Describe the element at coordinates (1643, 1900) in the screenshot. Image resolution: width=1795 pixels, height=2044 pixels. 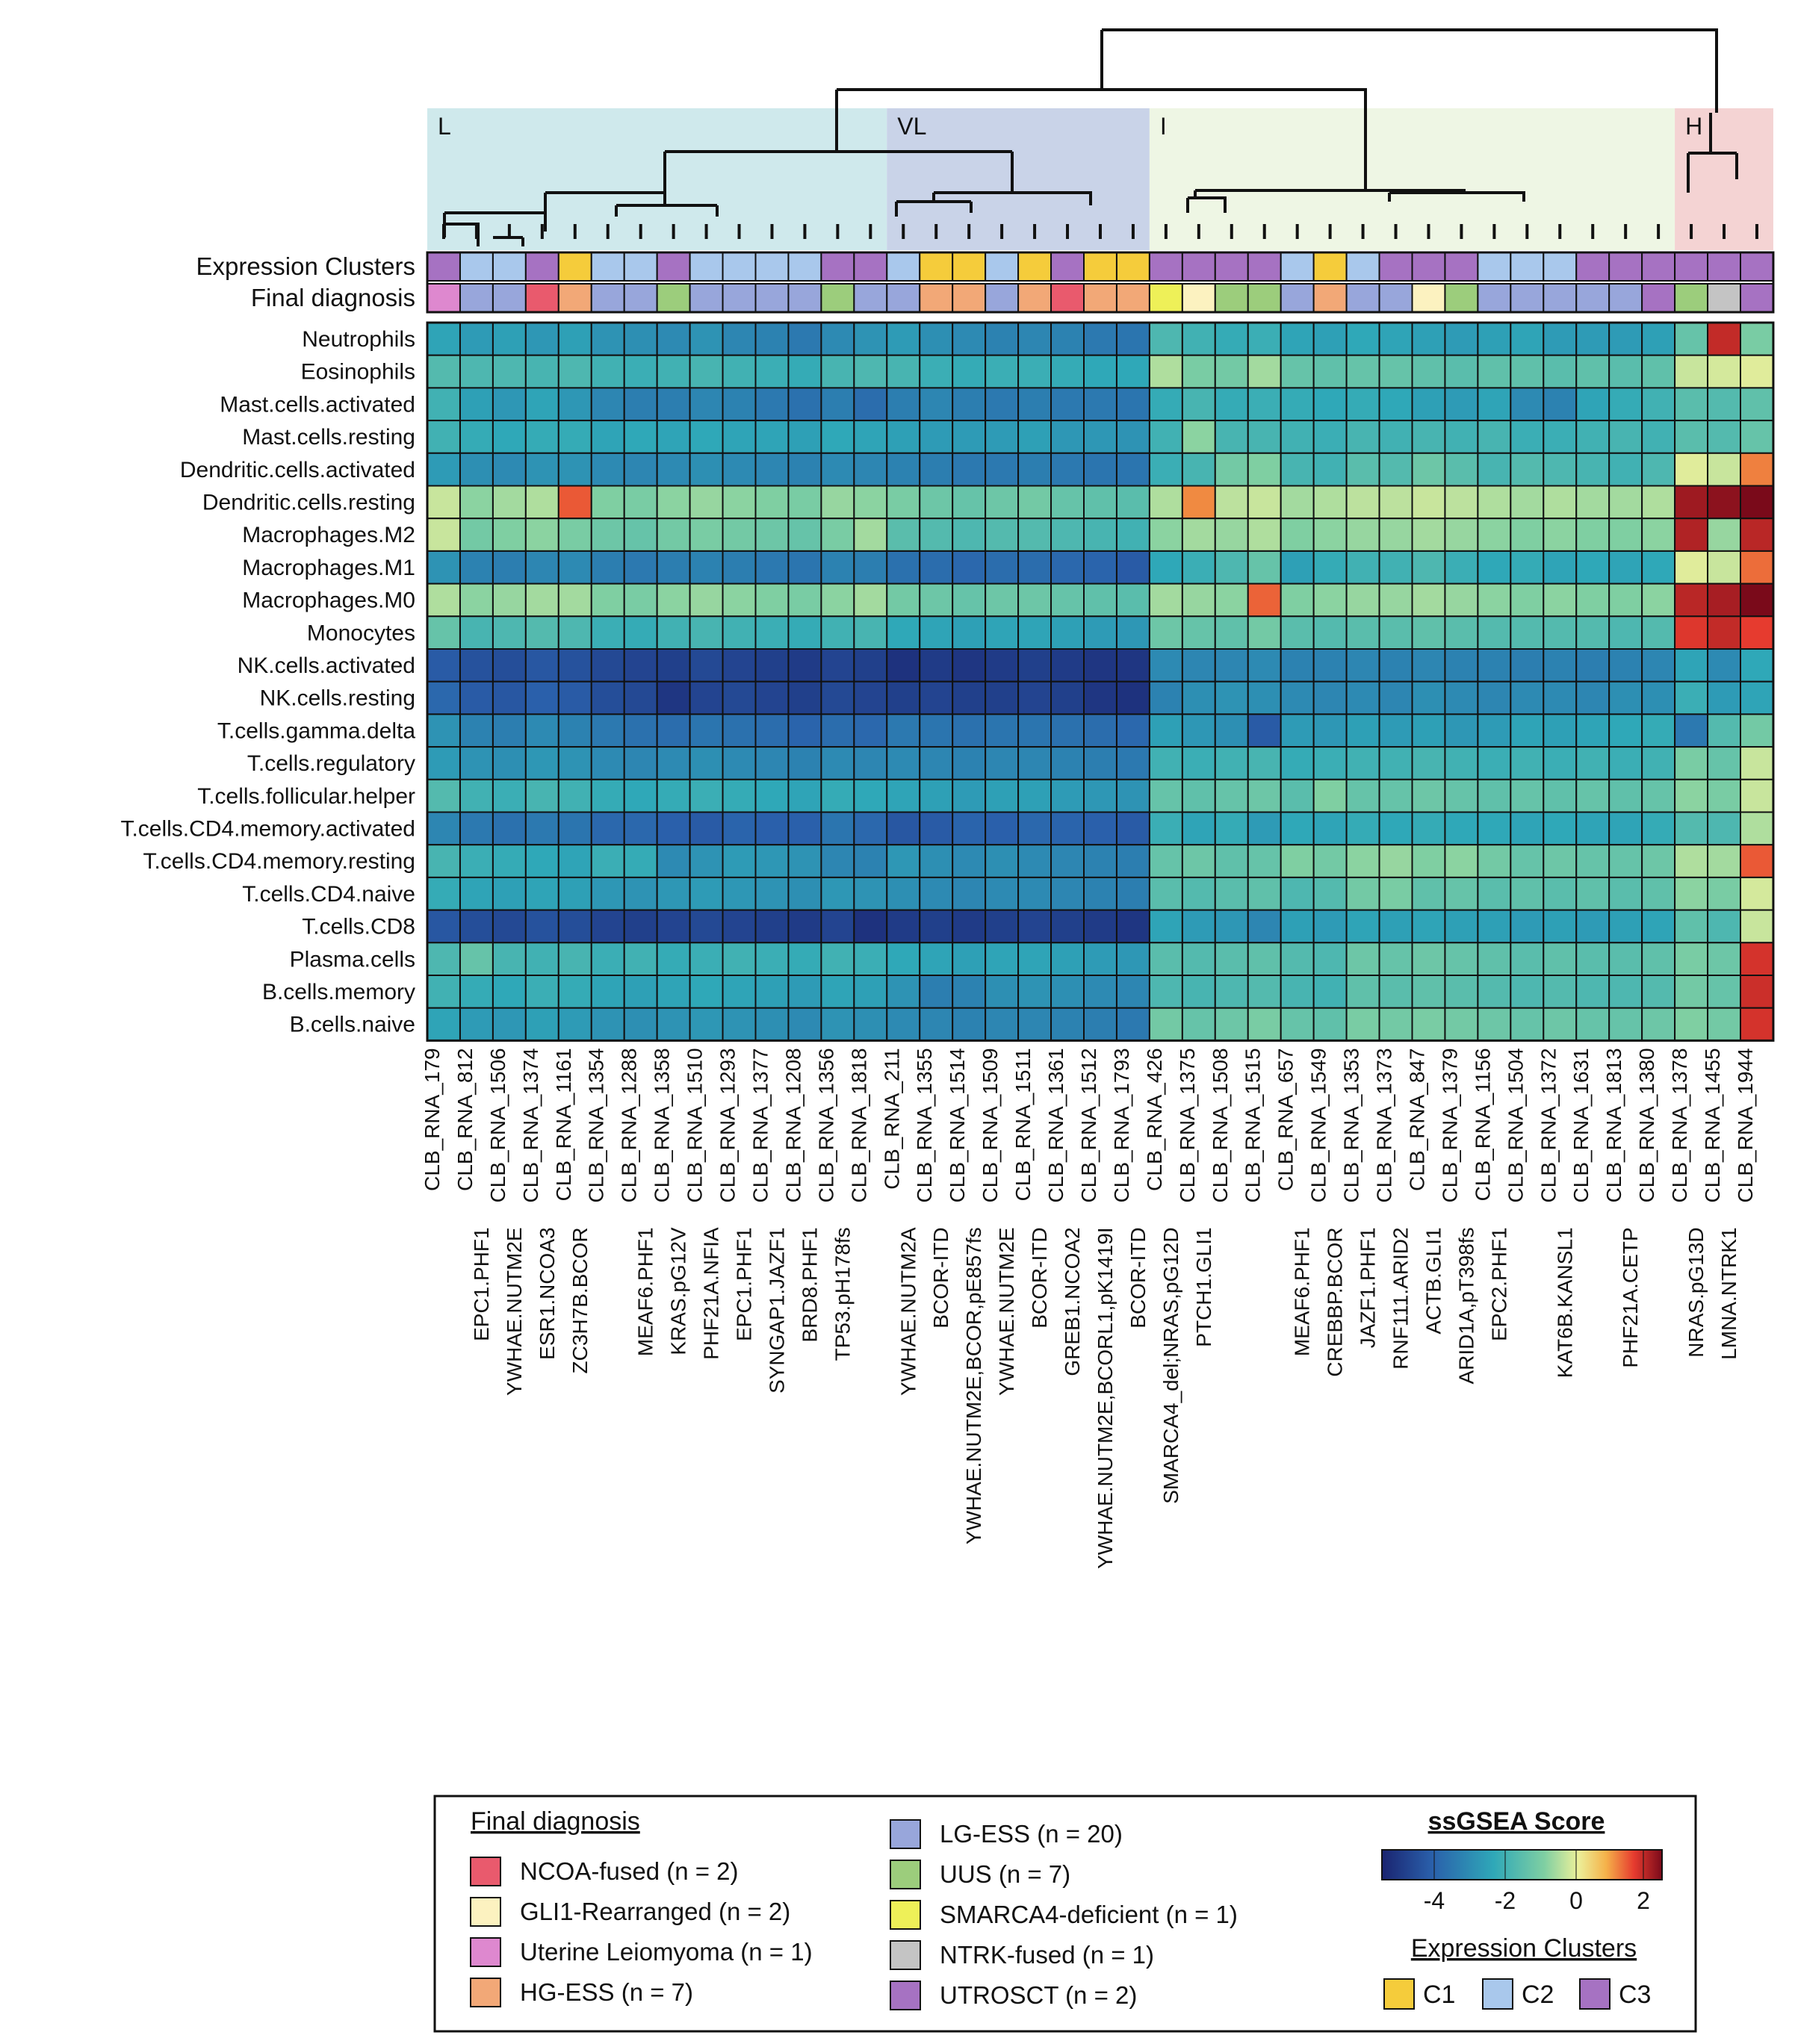
I see `colorbar-tick-label: 2` at that location.